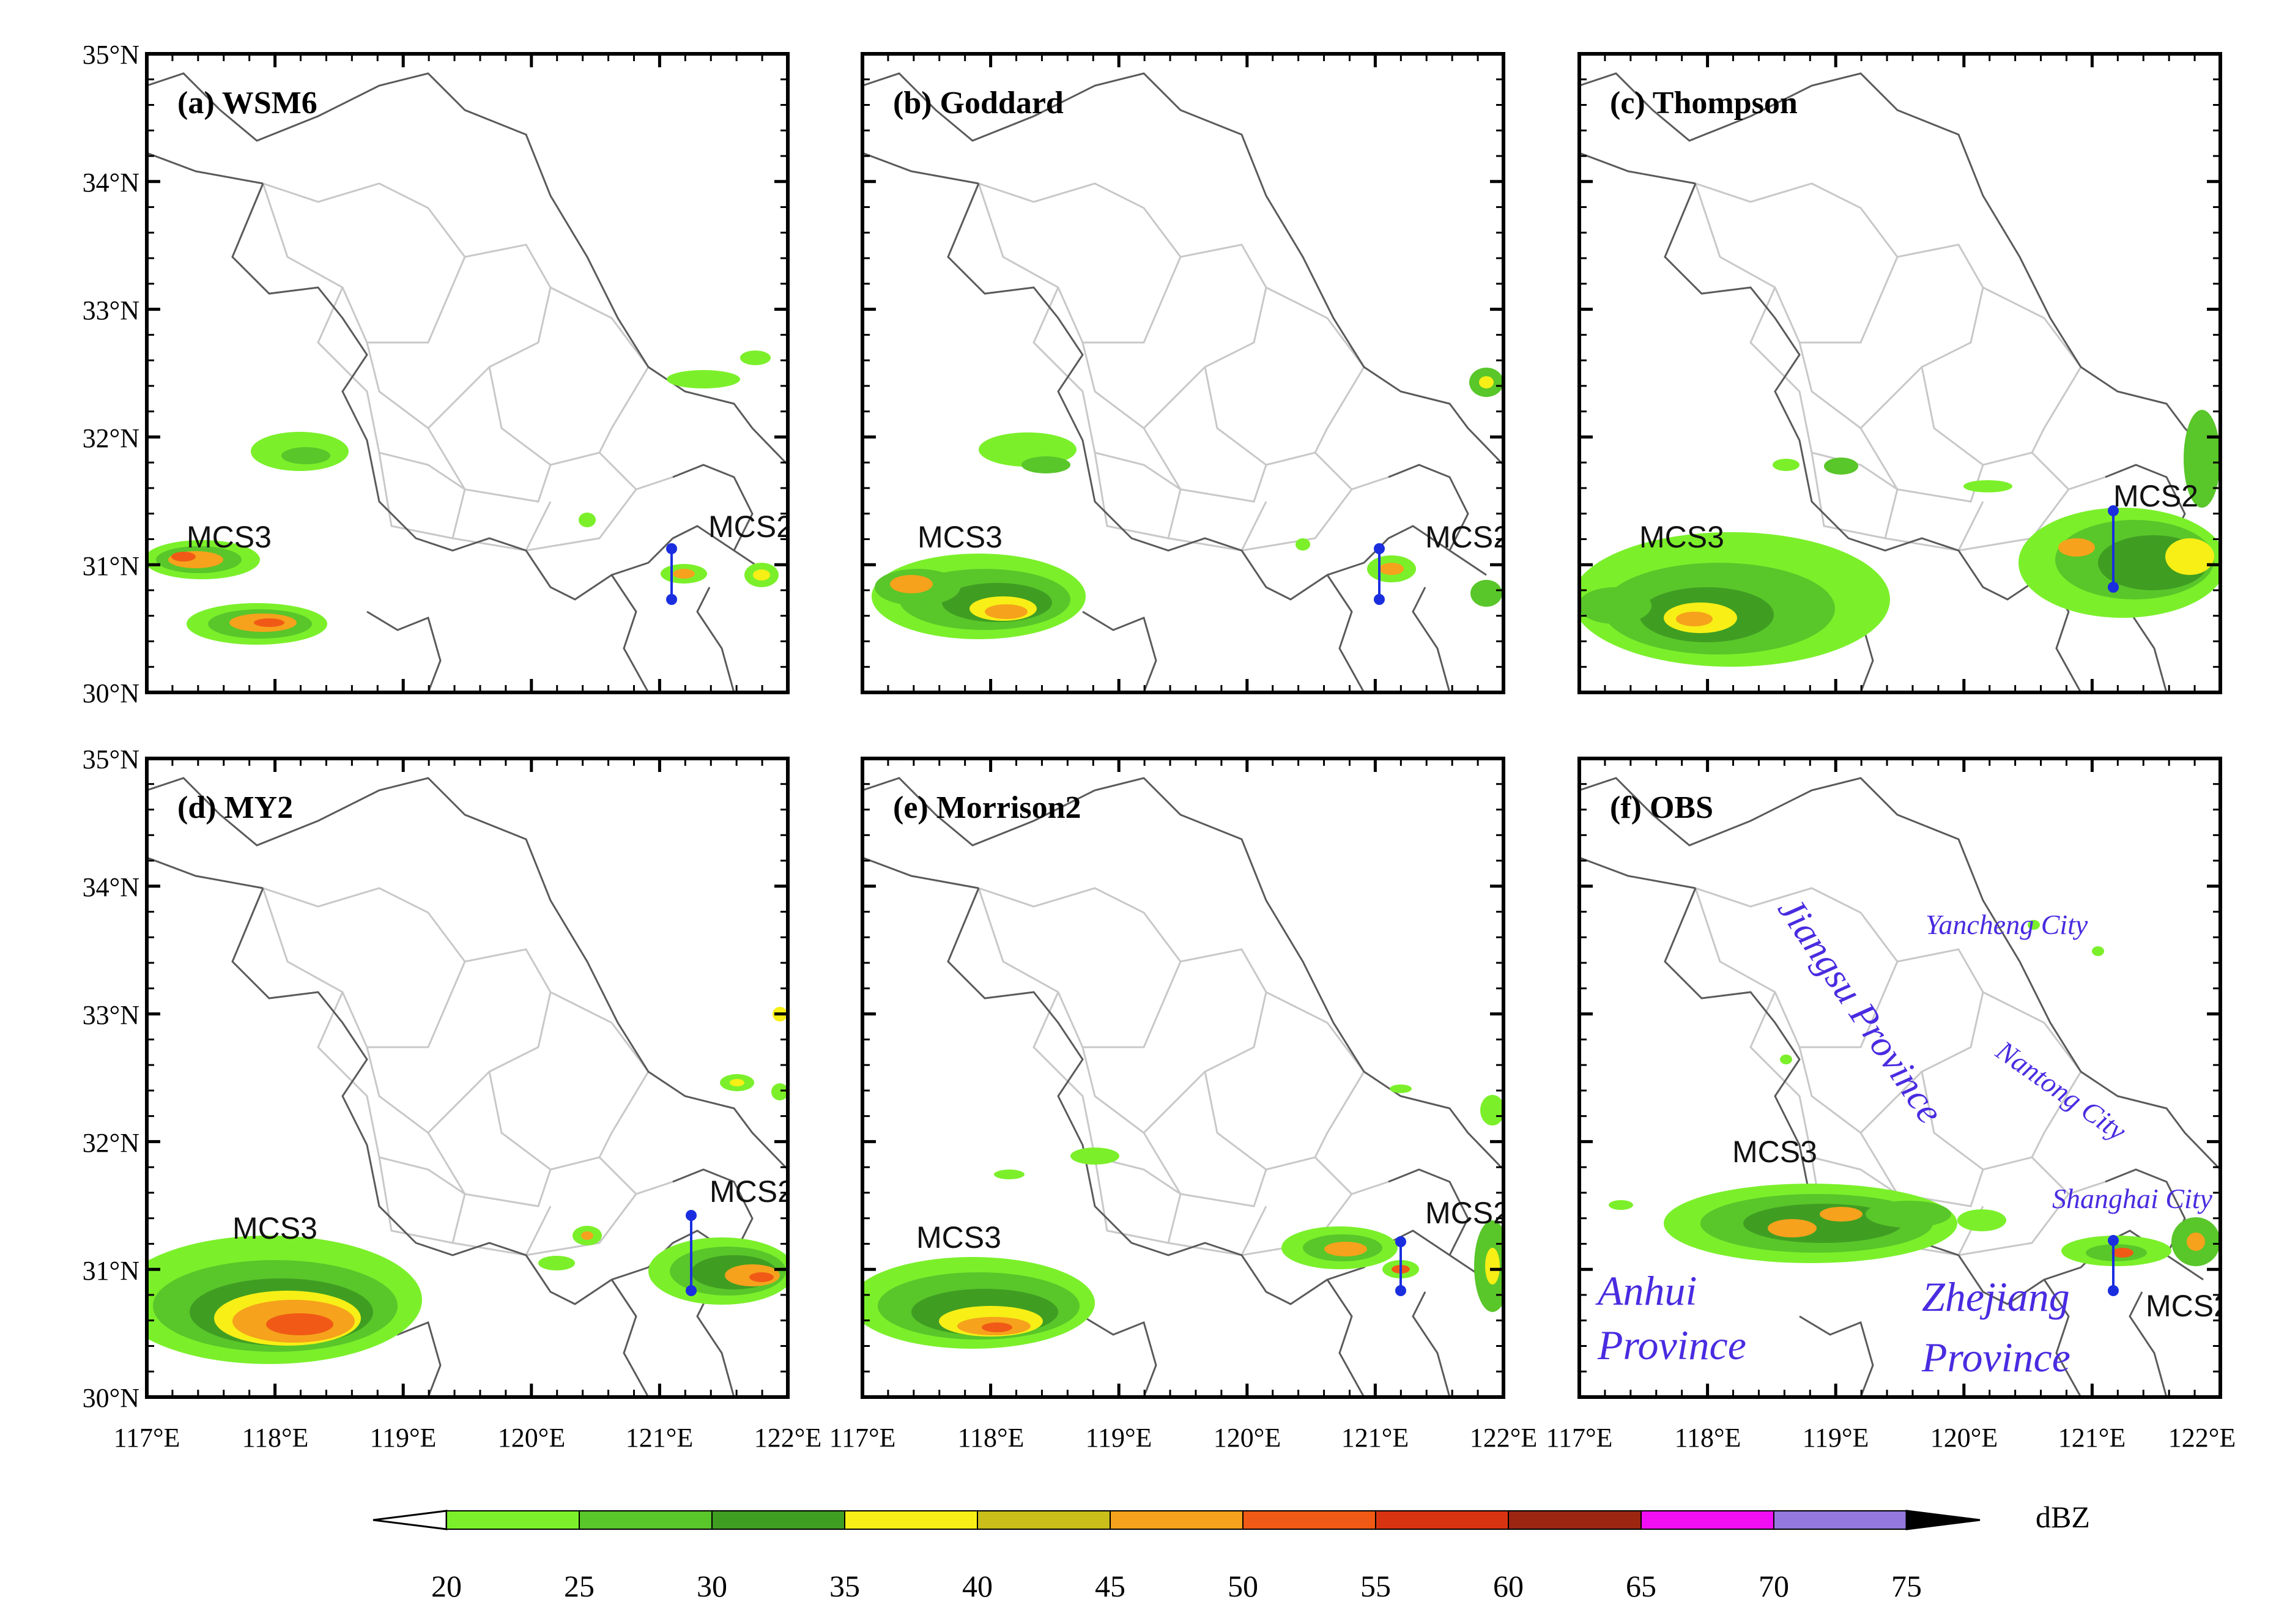 This screenshot has height=1624, width=2287. I want to click on annotation-shanghai-city: Shanghai City, so click(2132, 1198).